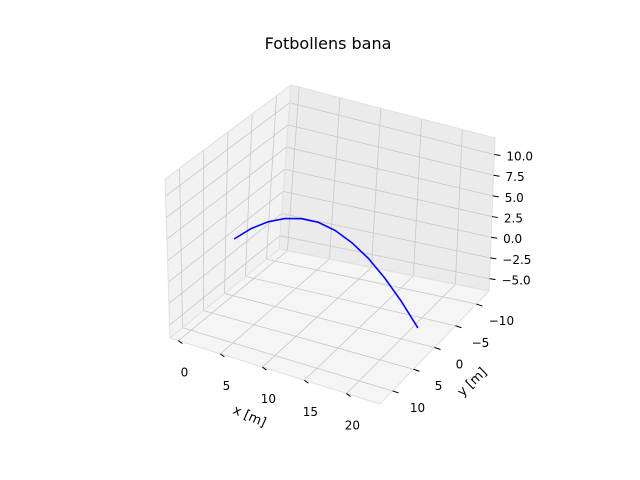 The image size is (640, 480). I want to click on pane-back, so click(387, 188).